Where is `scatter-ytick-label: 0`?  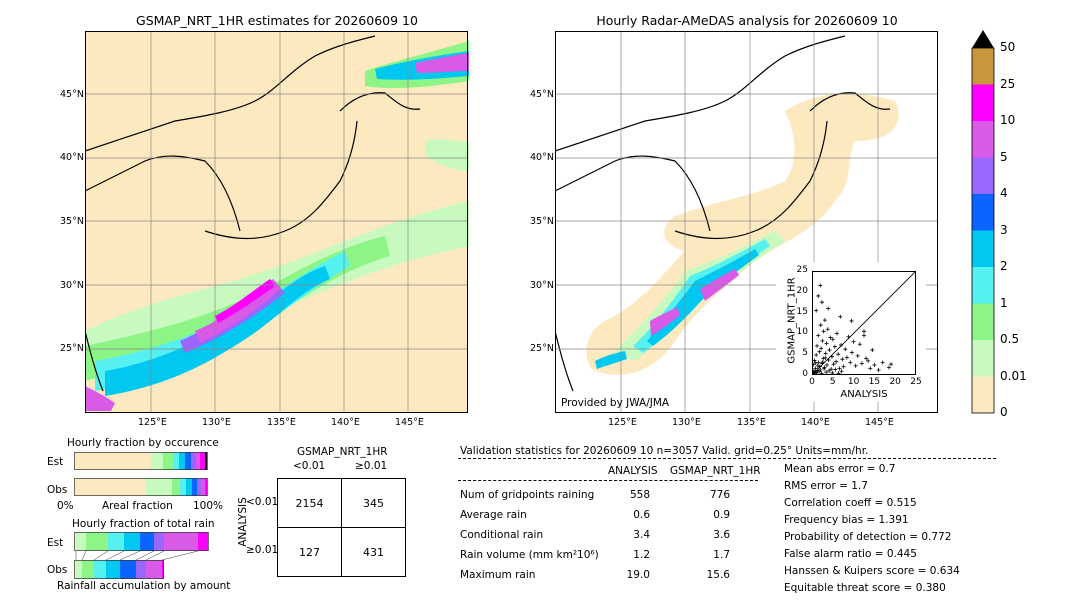
scatter-ytick-label: 0 is located at coordinates (805, 374).